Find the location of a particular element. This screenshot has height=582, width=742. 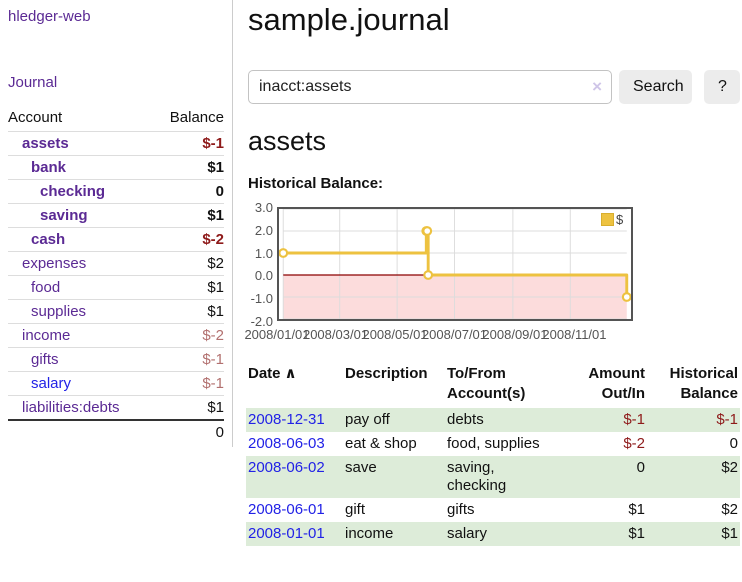

accounts-header-account: Account is located at coordinates (81, 119).